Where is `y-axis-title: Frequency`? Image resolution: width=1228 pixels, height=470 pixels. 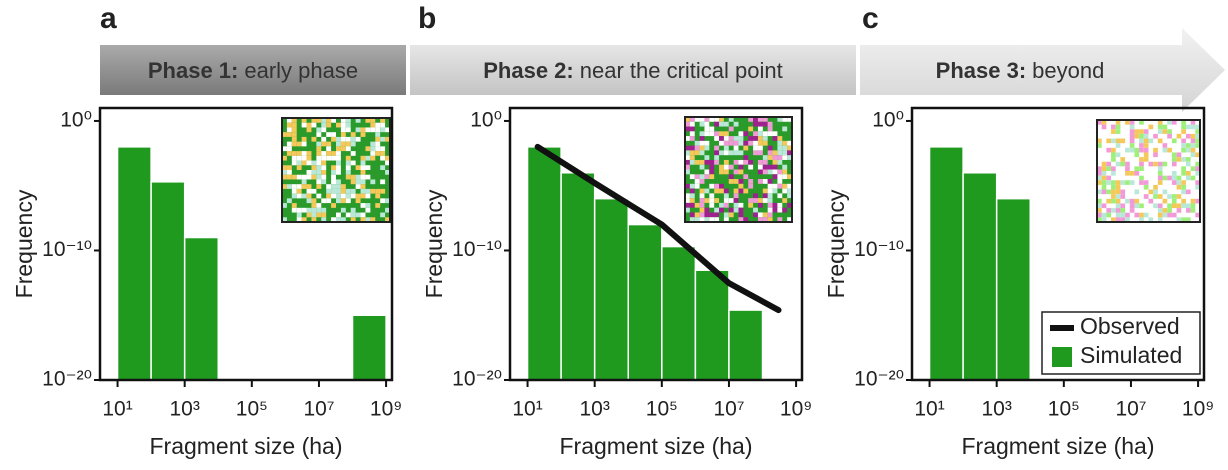 y-axis-title: Frequency is located at coordinates (24, 243).